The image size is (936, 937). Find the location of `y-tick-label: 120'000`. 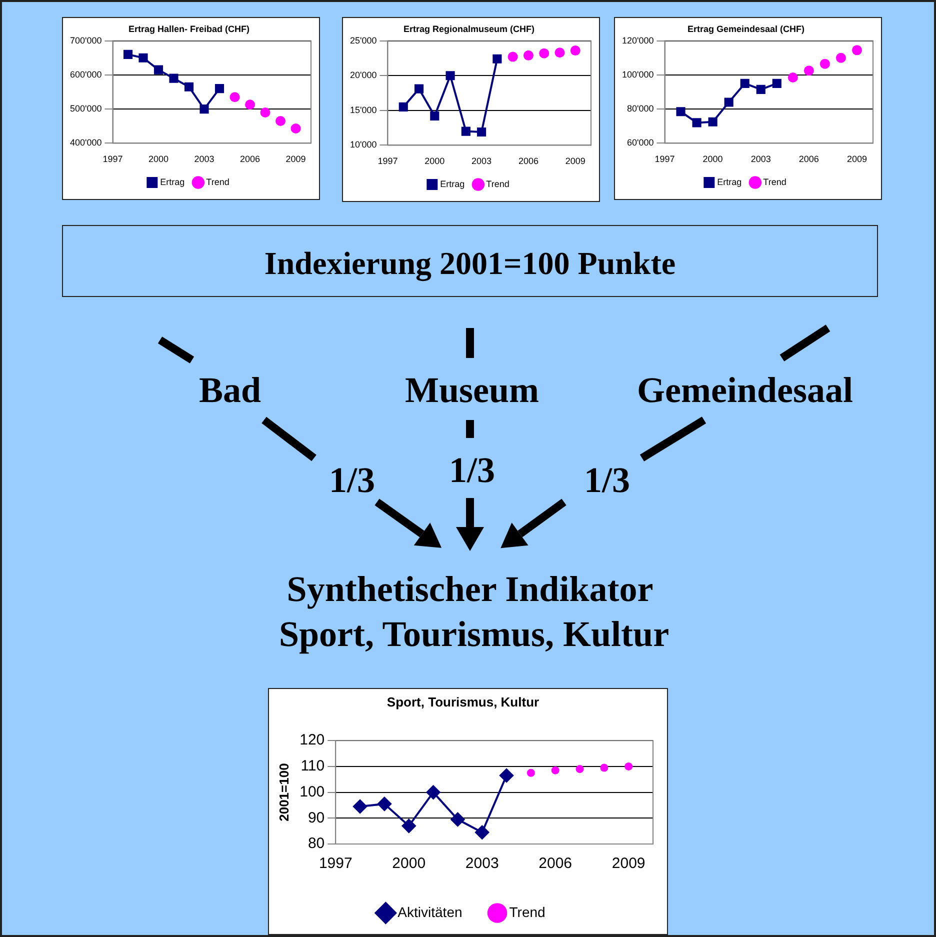

y-tick-label: 120'000 is located at coordinates (638, 40).